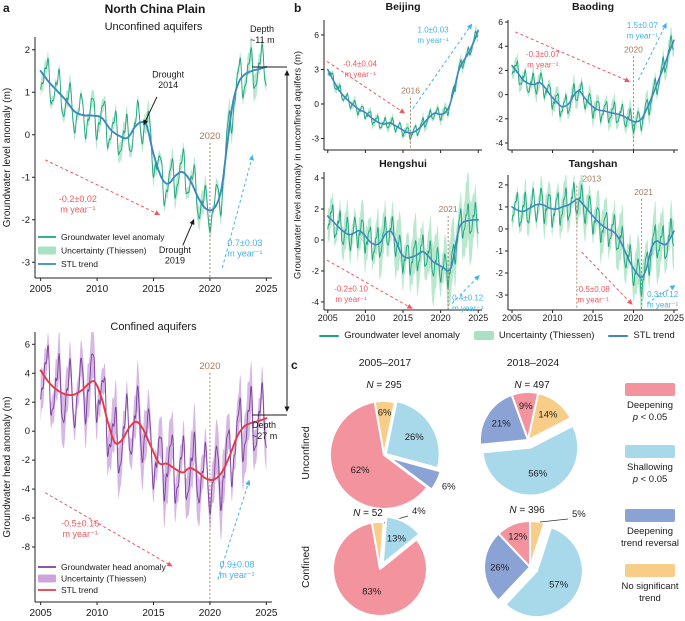 This screenshot has height=621, width=685. Describe the element at coordinates (266, 613) in the screenshot. I see `svg-text: 2025` at that location.